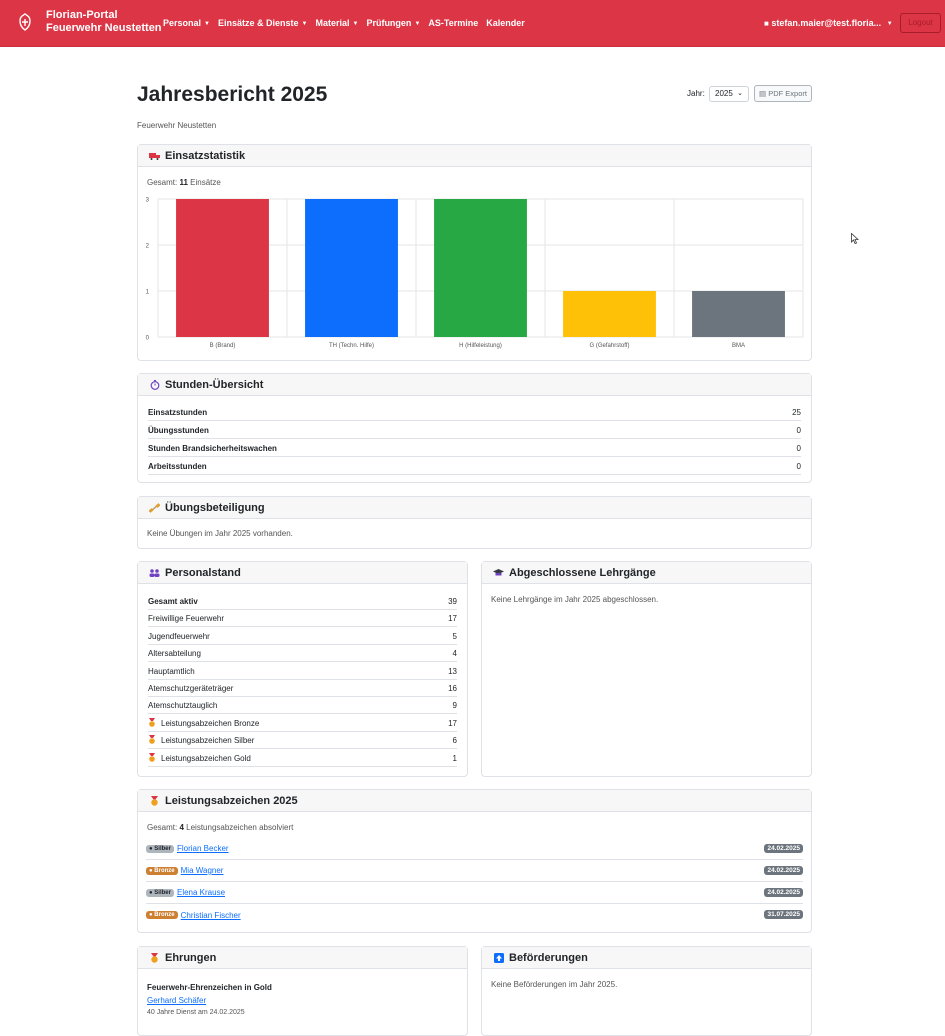 This screenshot has height=1036, width=945. What do you see at coordinates (232, 94) in the screenshot?
I see `page-title: Jahresbericht 2025` at bounding box center [232, 94].